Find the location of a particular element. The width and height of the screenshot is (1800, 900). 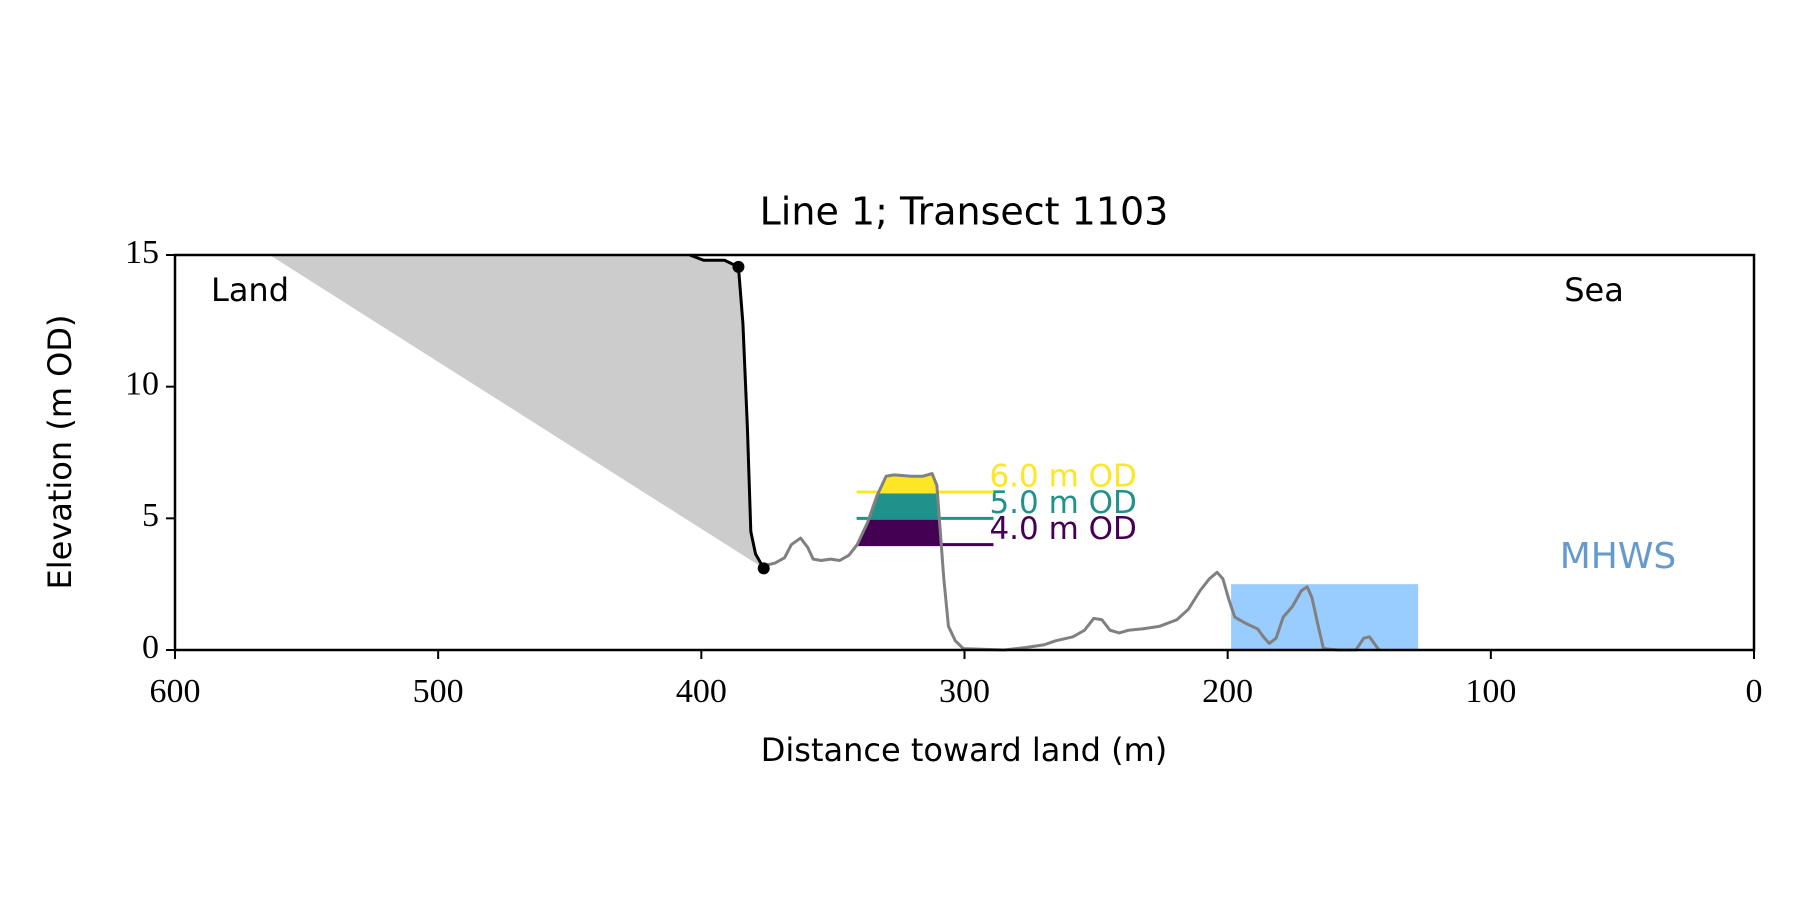

y-tick-label: 10 is located at coordinates (142, 383).